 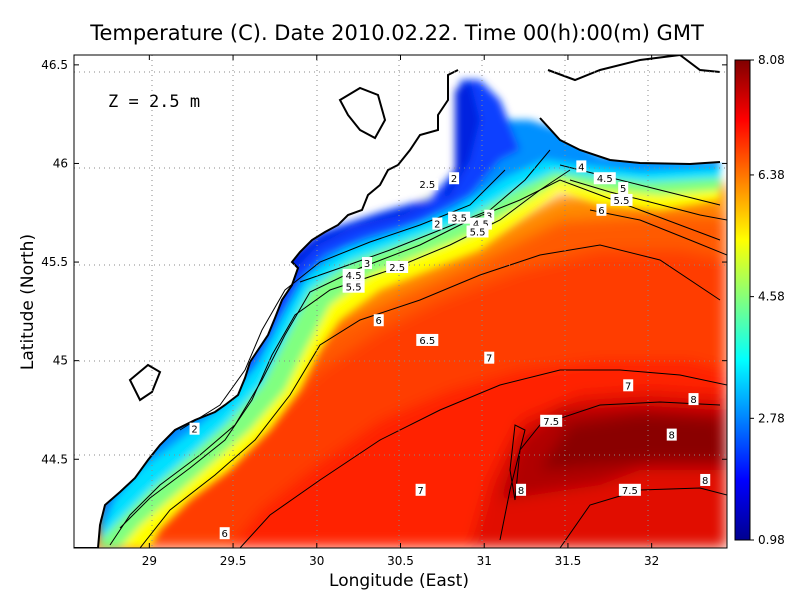 I want to click on y-tick-label: 46.5, so click(x=54, y=65).